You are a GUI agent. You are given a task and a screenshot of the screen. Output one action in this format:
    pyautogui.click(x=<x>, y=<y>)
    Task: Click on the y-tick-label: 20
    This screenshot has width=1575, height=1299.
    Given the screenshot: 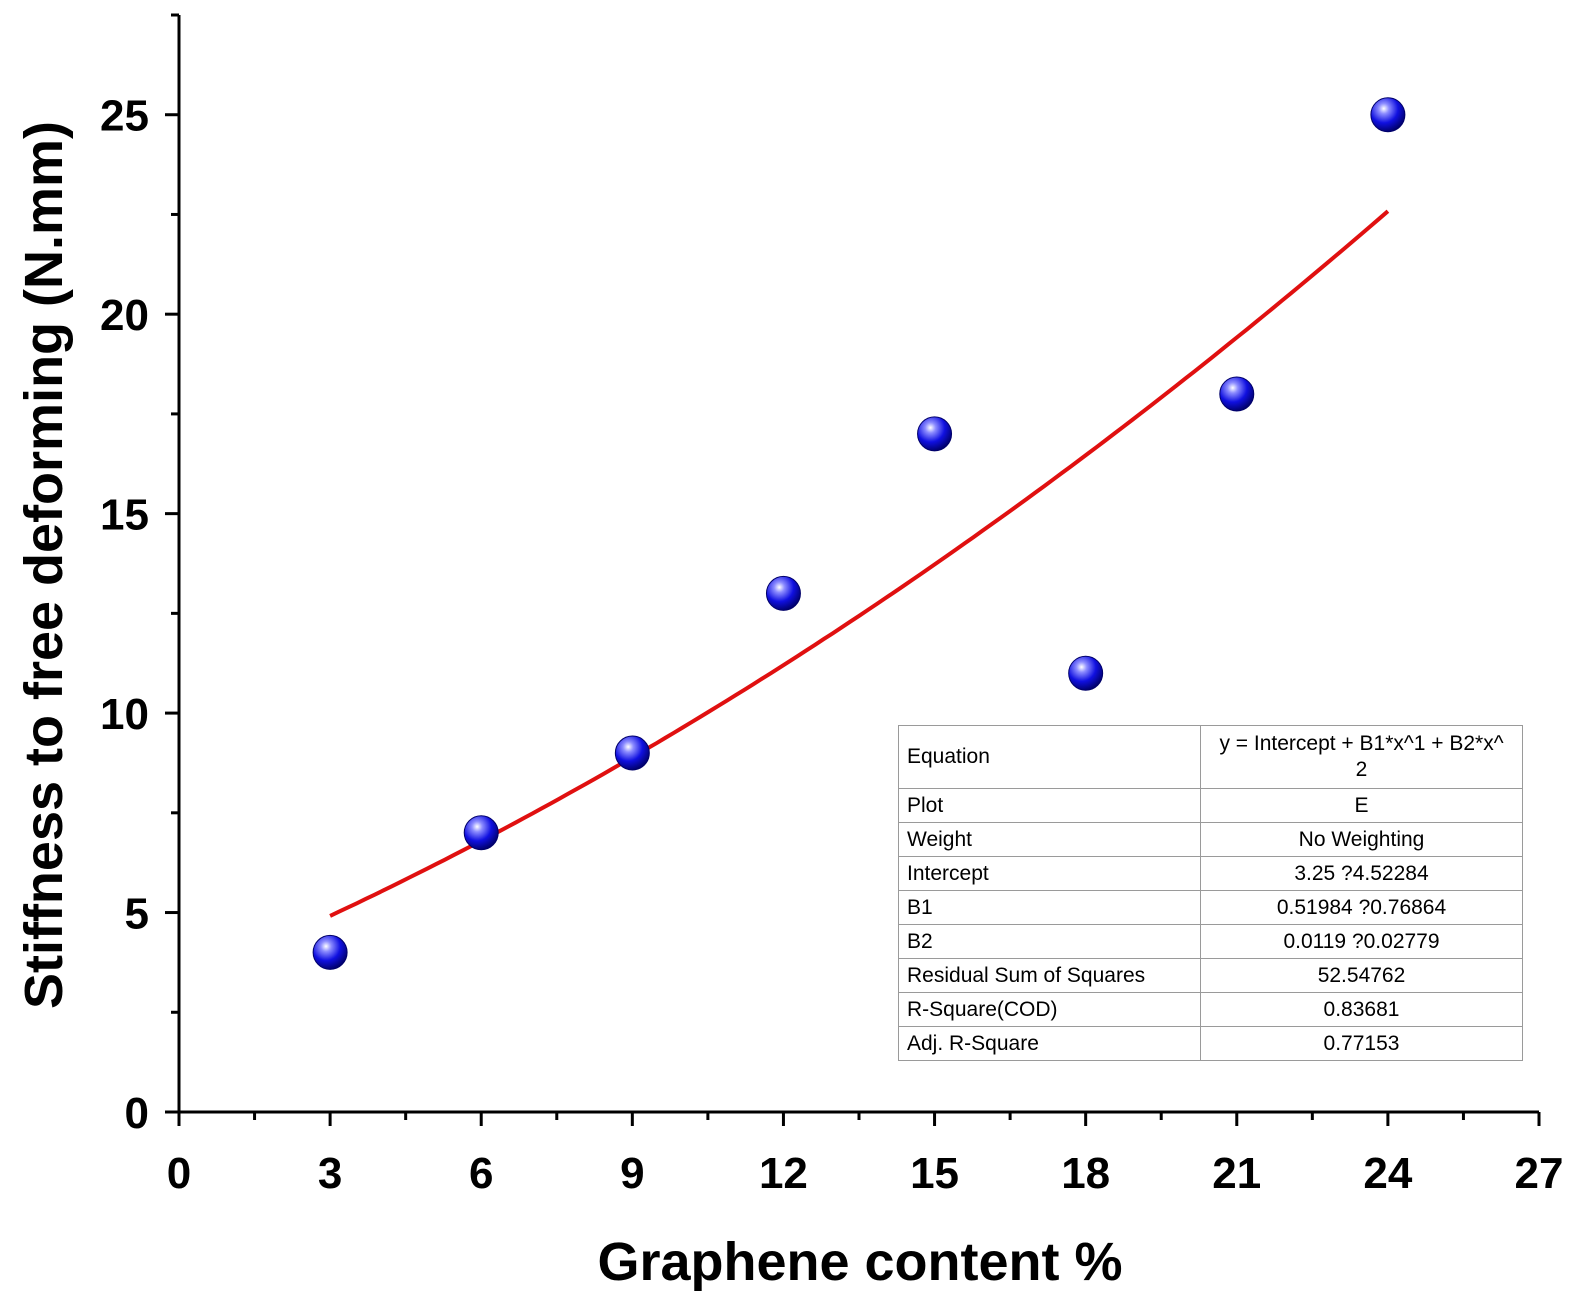 What is the action you would take?
    pyautogui.click(x=124, y=315)
    